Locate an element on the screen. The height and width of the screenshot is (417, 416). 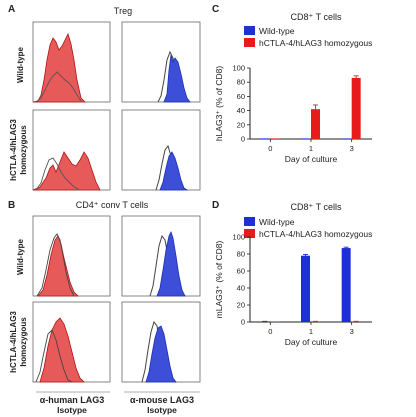
hist-b-hz-mouse is located at coordinates (161, 342).